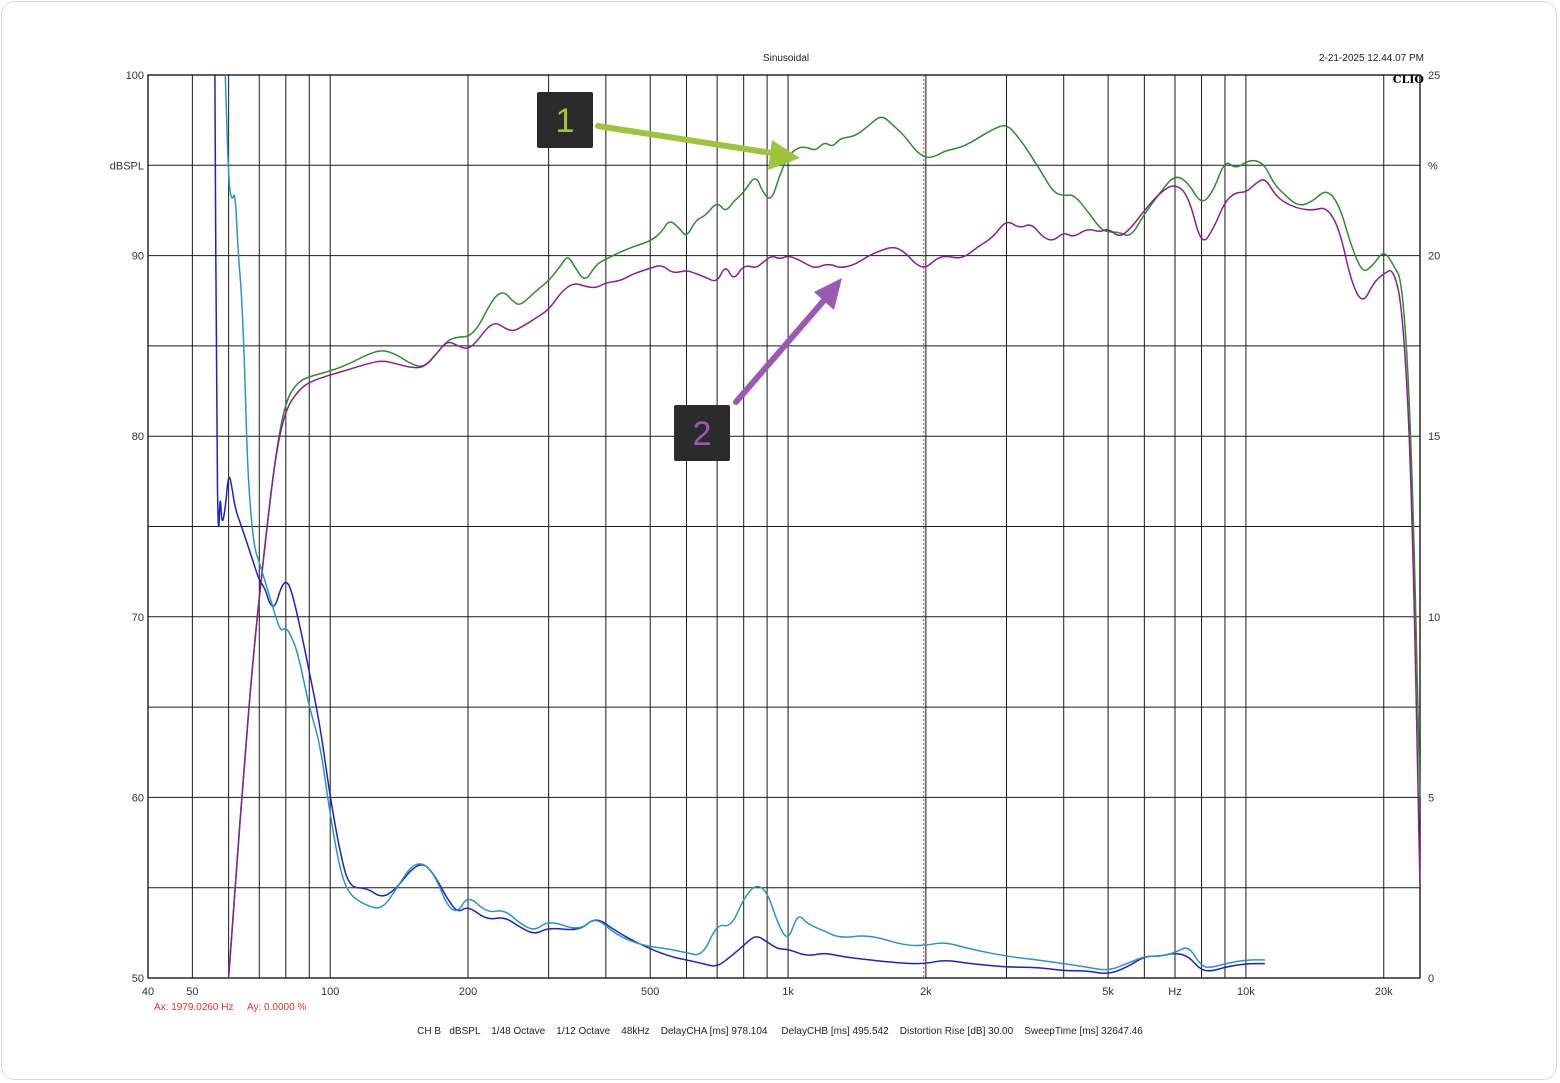 The width and height of the screenshot is (1560, 1083). Describe the element at coordinates (1371, 58) in the screenshot. I see `timestamp: 2-21-2025 12.44.07 PM` at that location.